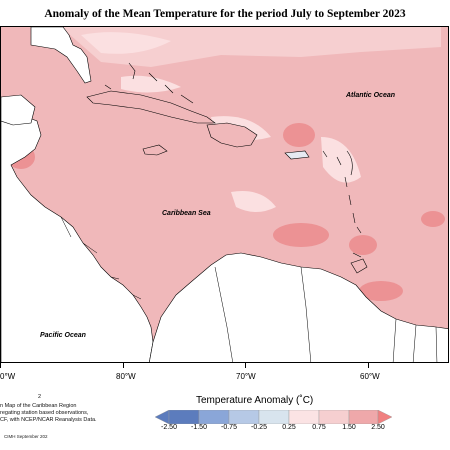 This screenshot has height=450, width=450. I want to click on longitude-label-70w: 70°W, so click(246, 376).